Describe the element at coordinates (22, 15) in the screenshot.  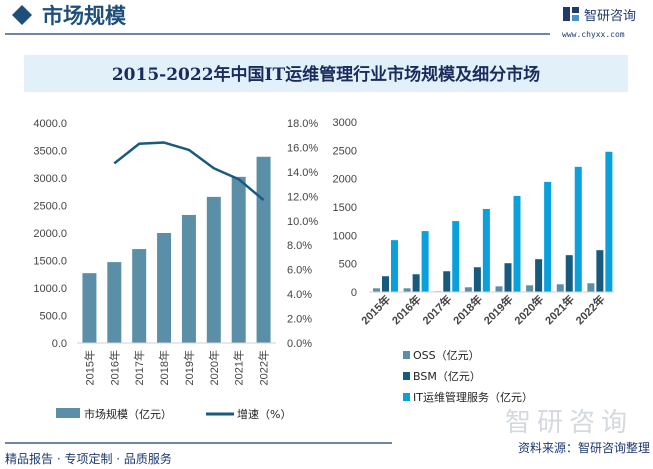
I see `diamond-icon` at that location.